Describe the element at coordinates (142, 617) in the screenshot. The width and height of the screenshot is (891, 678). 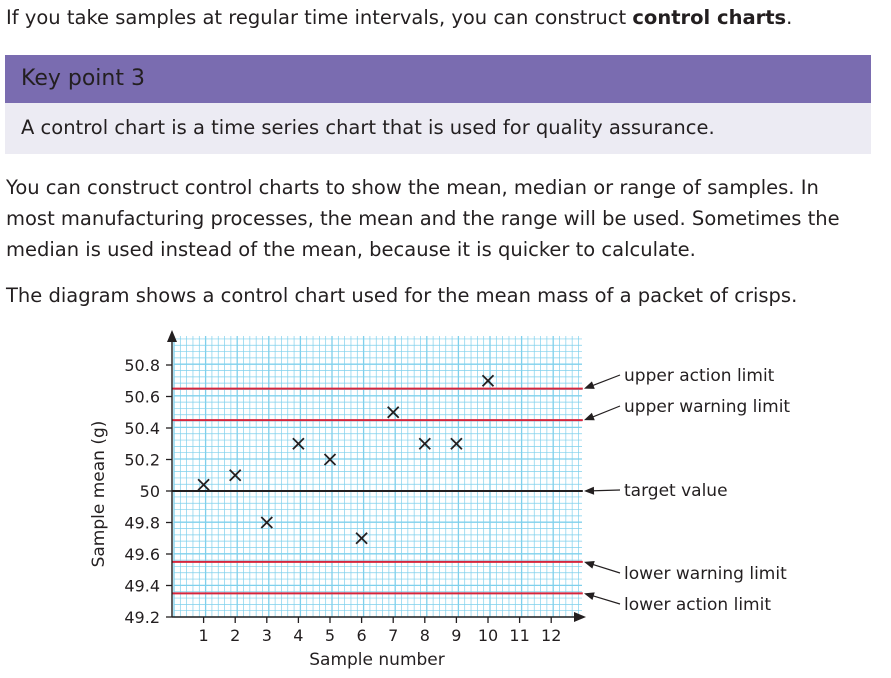
I see `y-tick-label: 49.2` at that location.